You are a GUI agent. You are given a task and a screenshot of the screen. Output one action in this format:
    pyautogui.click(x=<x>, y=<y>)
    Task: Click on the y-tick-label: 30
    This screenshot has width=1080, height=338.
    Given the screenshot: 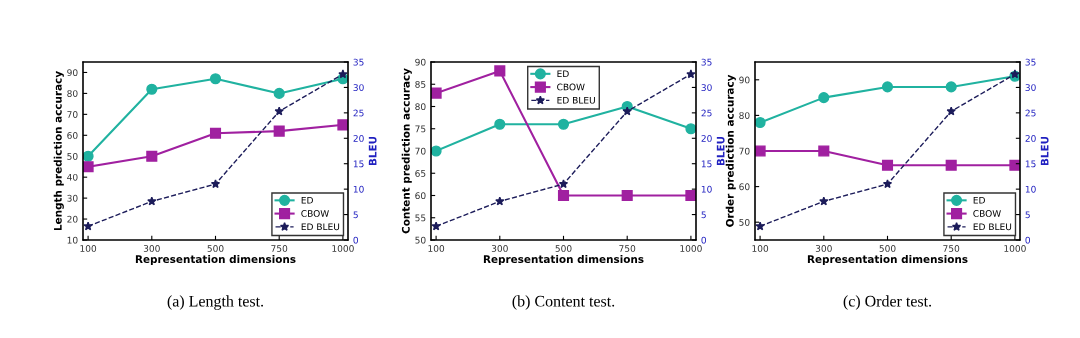 What is the action you would take?
    pyautogui.click(x=72, y=198)
    